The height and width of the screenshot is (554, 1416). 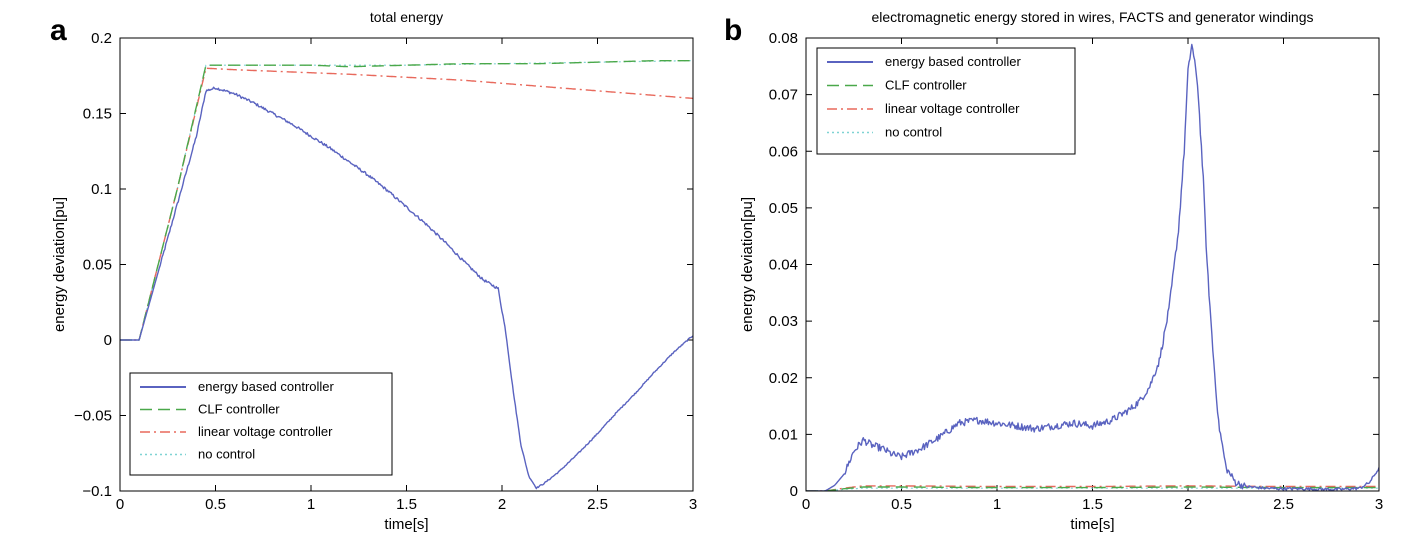 What do you see at coordinates (101, 189) in the screenshot?
I see `y-tick-label: 0.1` at bounding box center [101, 189].